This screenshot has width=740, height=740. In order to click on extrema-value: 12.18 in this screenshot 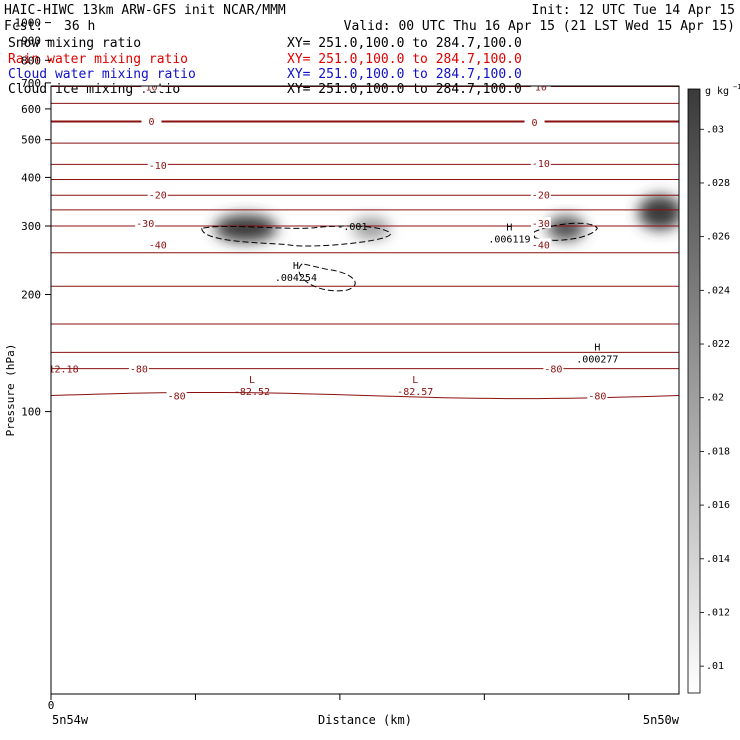, I will do `click(64, 370)`.